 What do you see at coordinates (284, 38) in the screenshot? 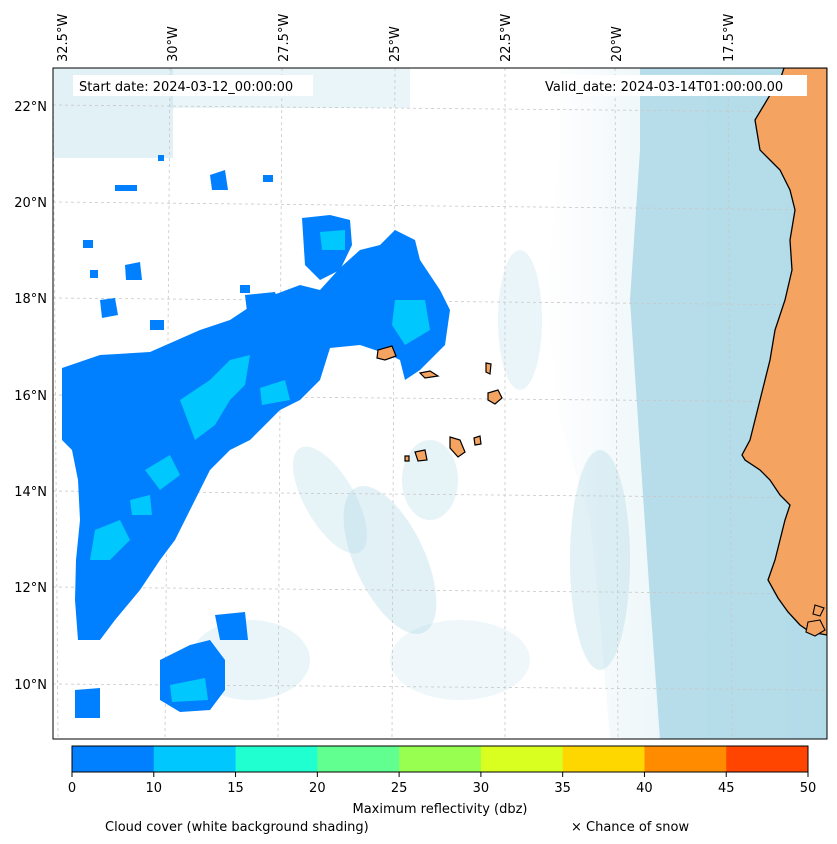
I see `lon-label: 27.5°W` at bounding box center [284, 38].